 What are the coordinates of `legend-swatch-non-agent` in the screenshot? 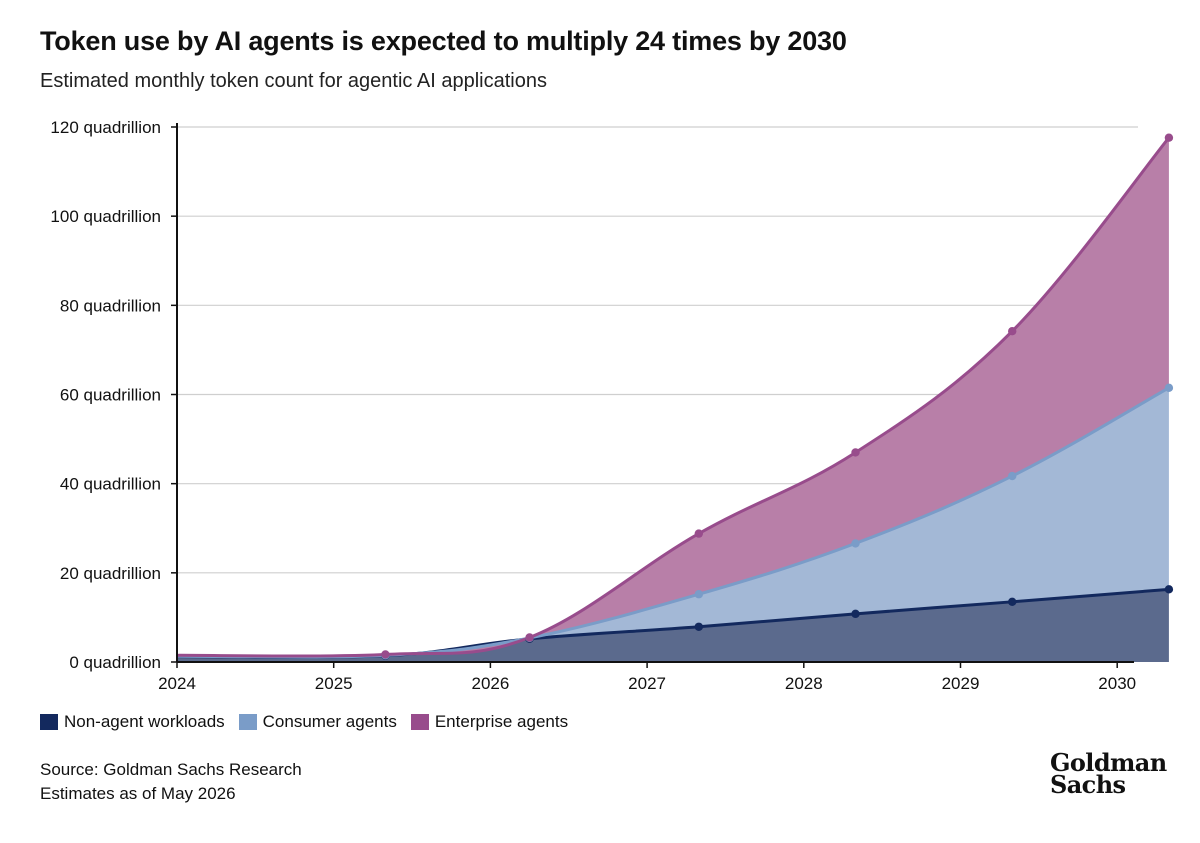 It's located at (49, 722).